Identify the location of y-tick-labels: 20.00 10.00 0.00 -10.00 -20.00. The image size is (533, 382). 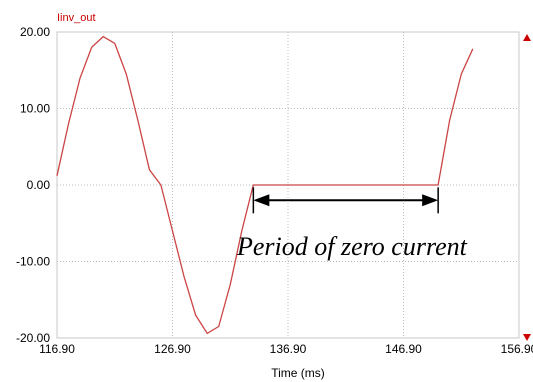
(33, 185).